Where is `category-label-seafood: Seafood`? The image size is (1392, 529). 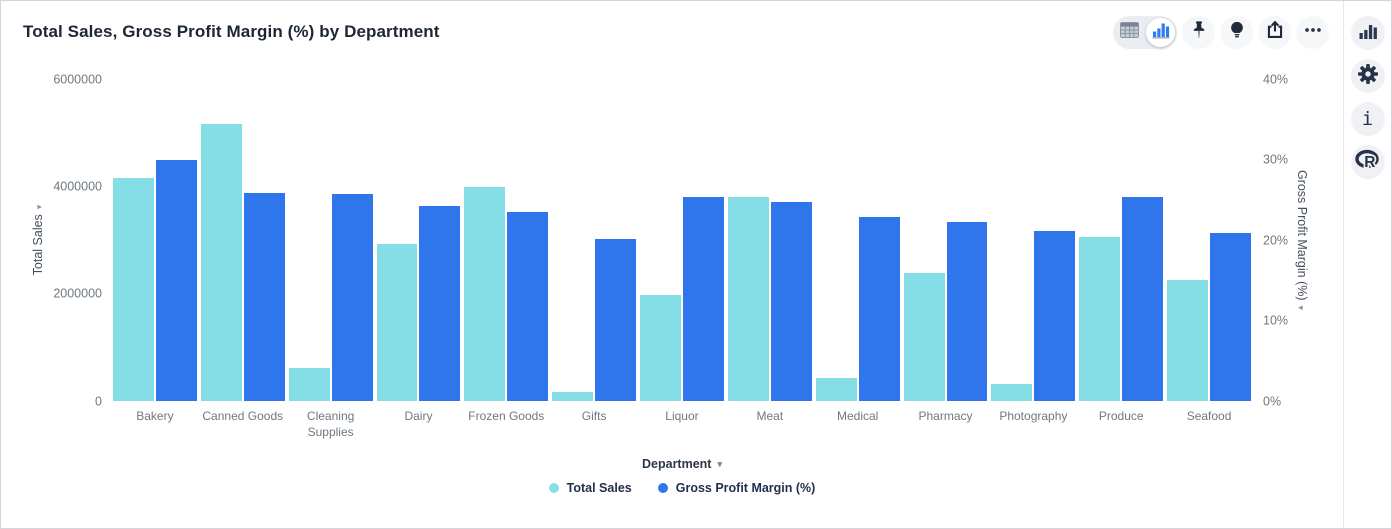
category-label-seafood: Seafood is located at coordinates (1209, 416).